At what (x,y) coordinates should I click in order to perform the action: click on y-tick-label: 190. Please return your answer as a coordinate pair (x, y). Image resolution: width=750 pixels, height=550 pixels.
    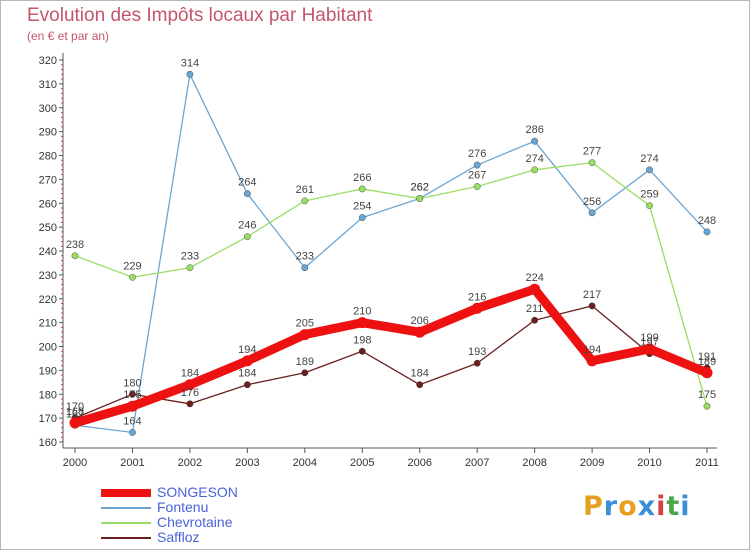
    Looking at the image, I should click on (48, 371).